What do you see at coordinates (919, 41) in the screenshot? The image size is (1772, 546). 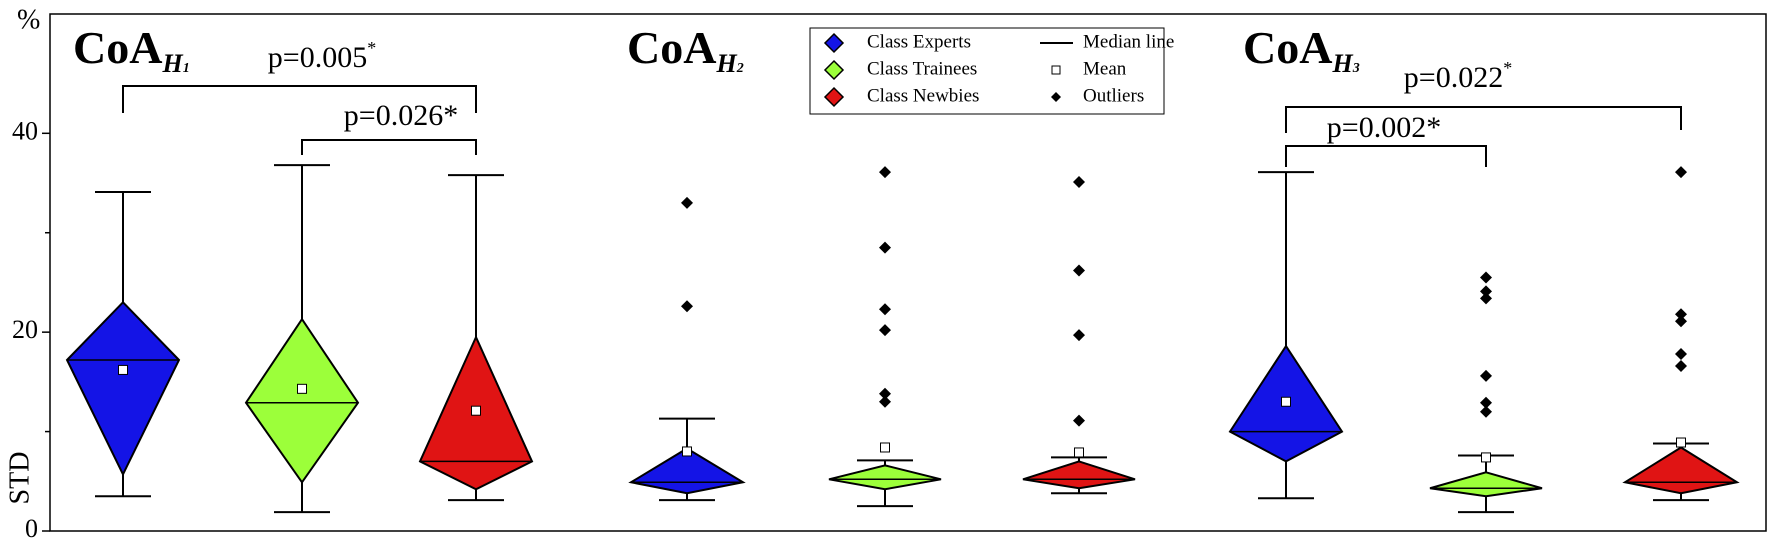 I see `legend-label: Class Experts` at bounding box center [919, 41].